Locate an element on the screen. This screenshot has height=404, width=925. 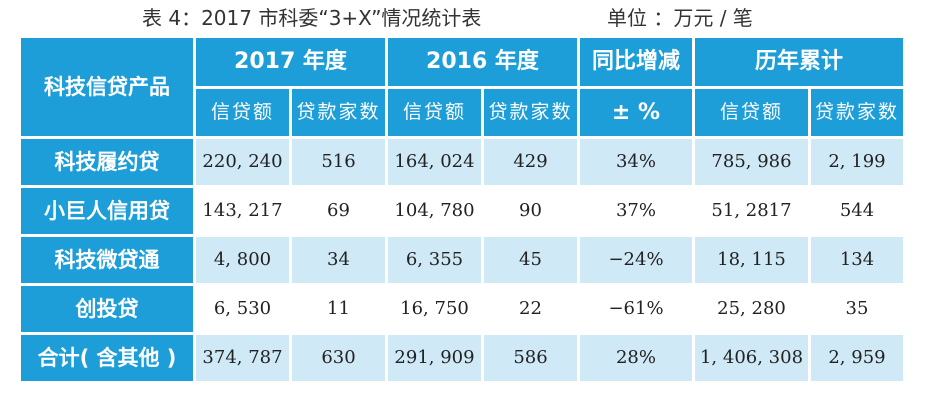
table-caption: 表 4：2017 市科委“3+X”情况统计表 单位 ：万元 / 笔 is located at coordinates (462, 17).